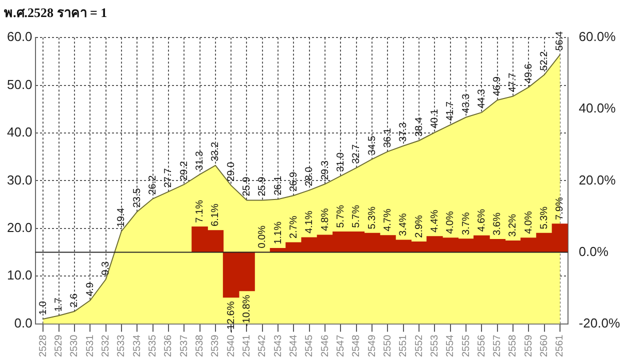 This screenshot has height=362, width=631. What do you see at coordinates (278, 346) in the screenshot?
I see `x-tick-label: 2543` at bounding box center [278, 346].